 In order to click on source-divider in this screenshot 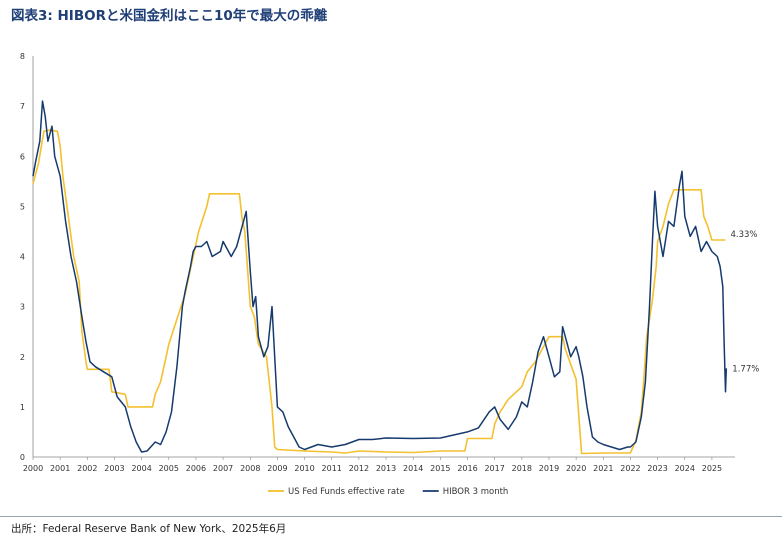, I will do `click(391, 516)`.